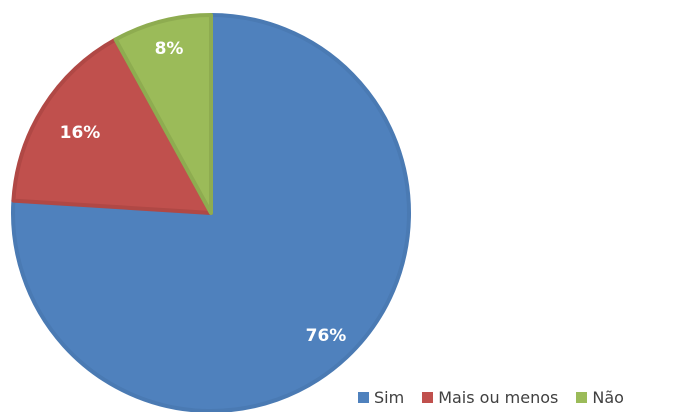 The width and height of the screenshot is (693, 412). Describe the element at coordinates (363, 397) in the screenshot. I see `legend-swatch-sim` at that location.